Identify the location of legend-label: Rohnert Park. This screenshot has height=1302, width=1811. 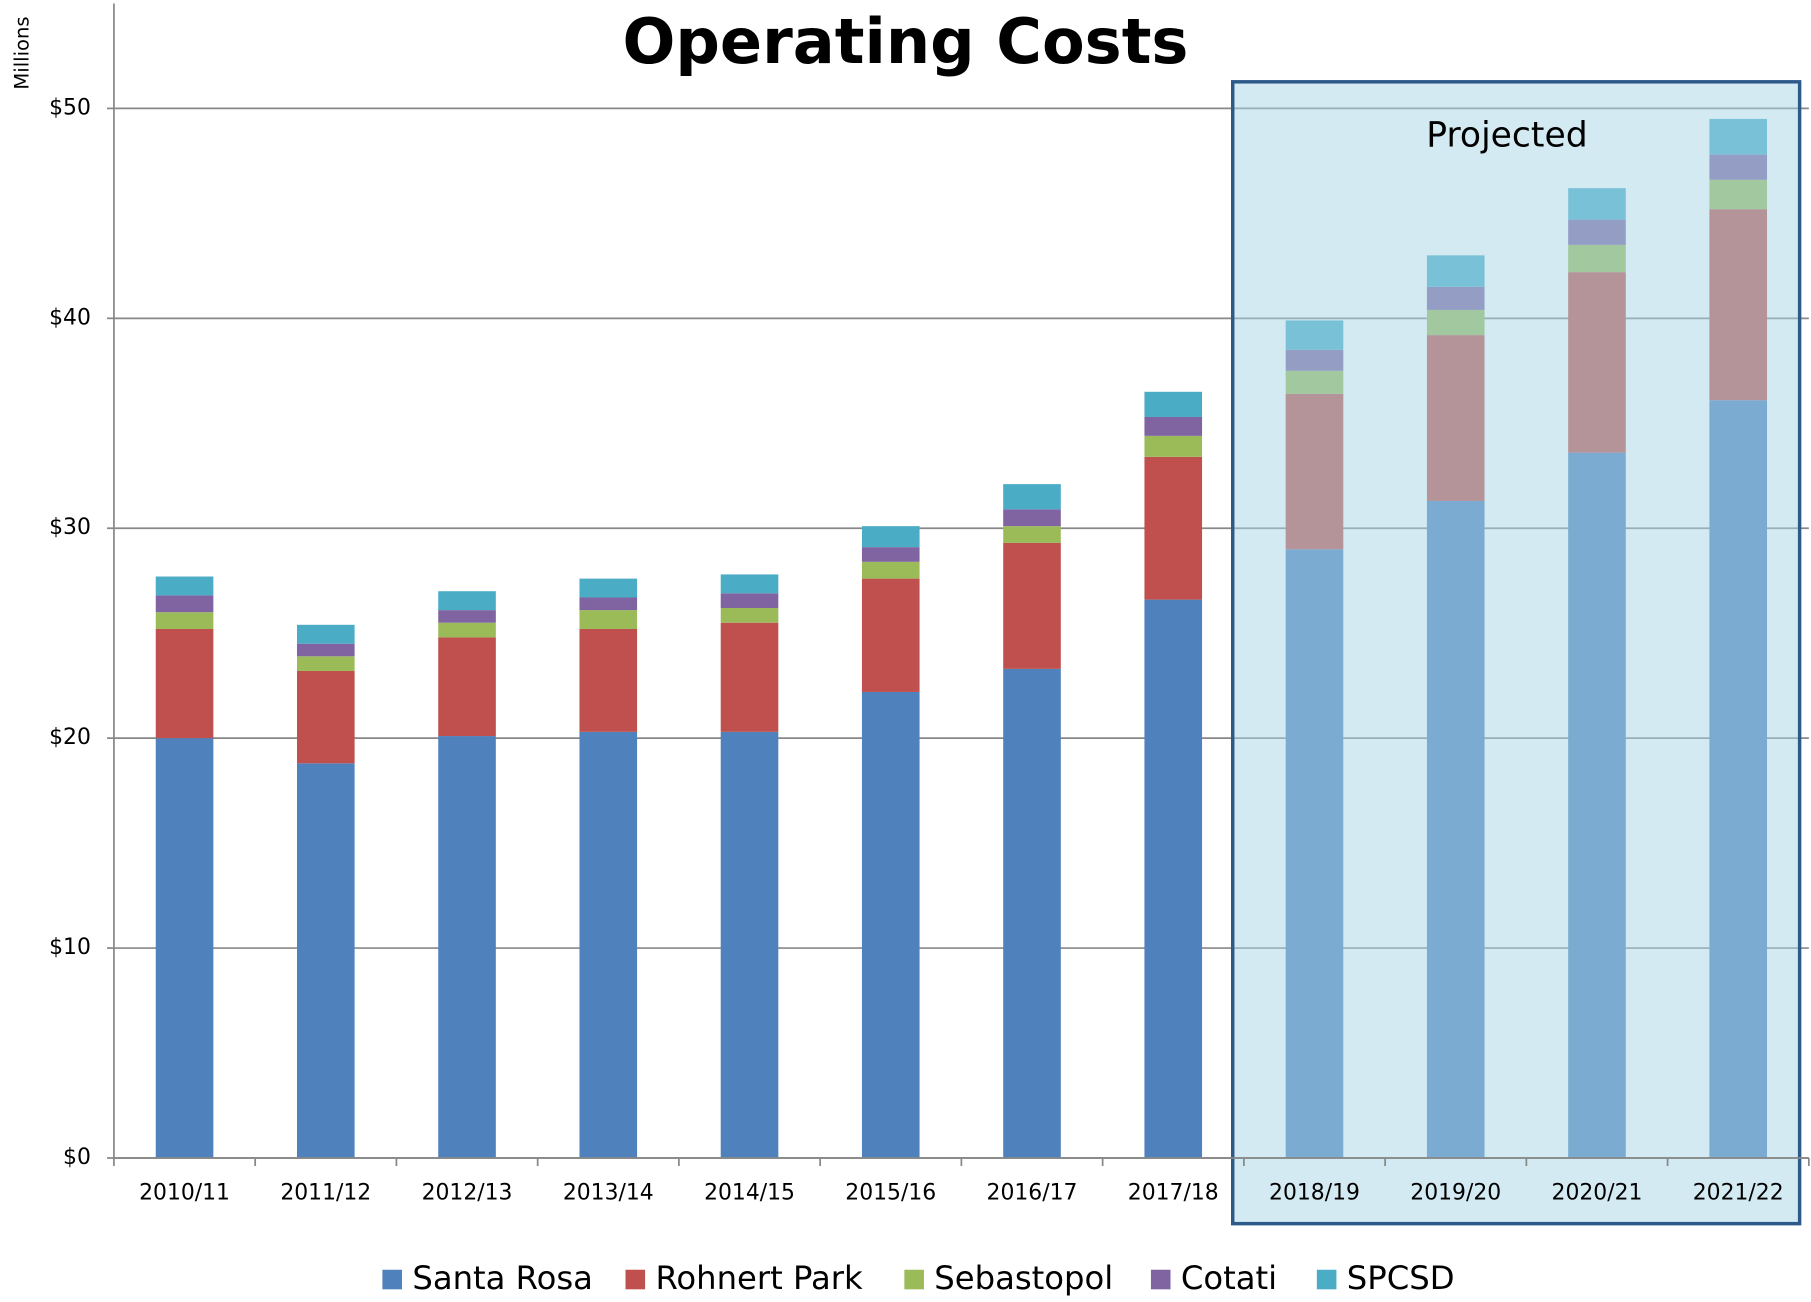
(759, 1278).